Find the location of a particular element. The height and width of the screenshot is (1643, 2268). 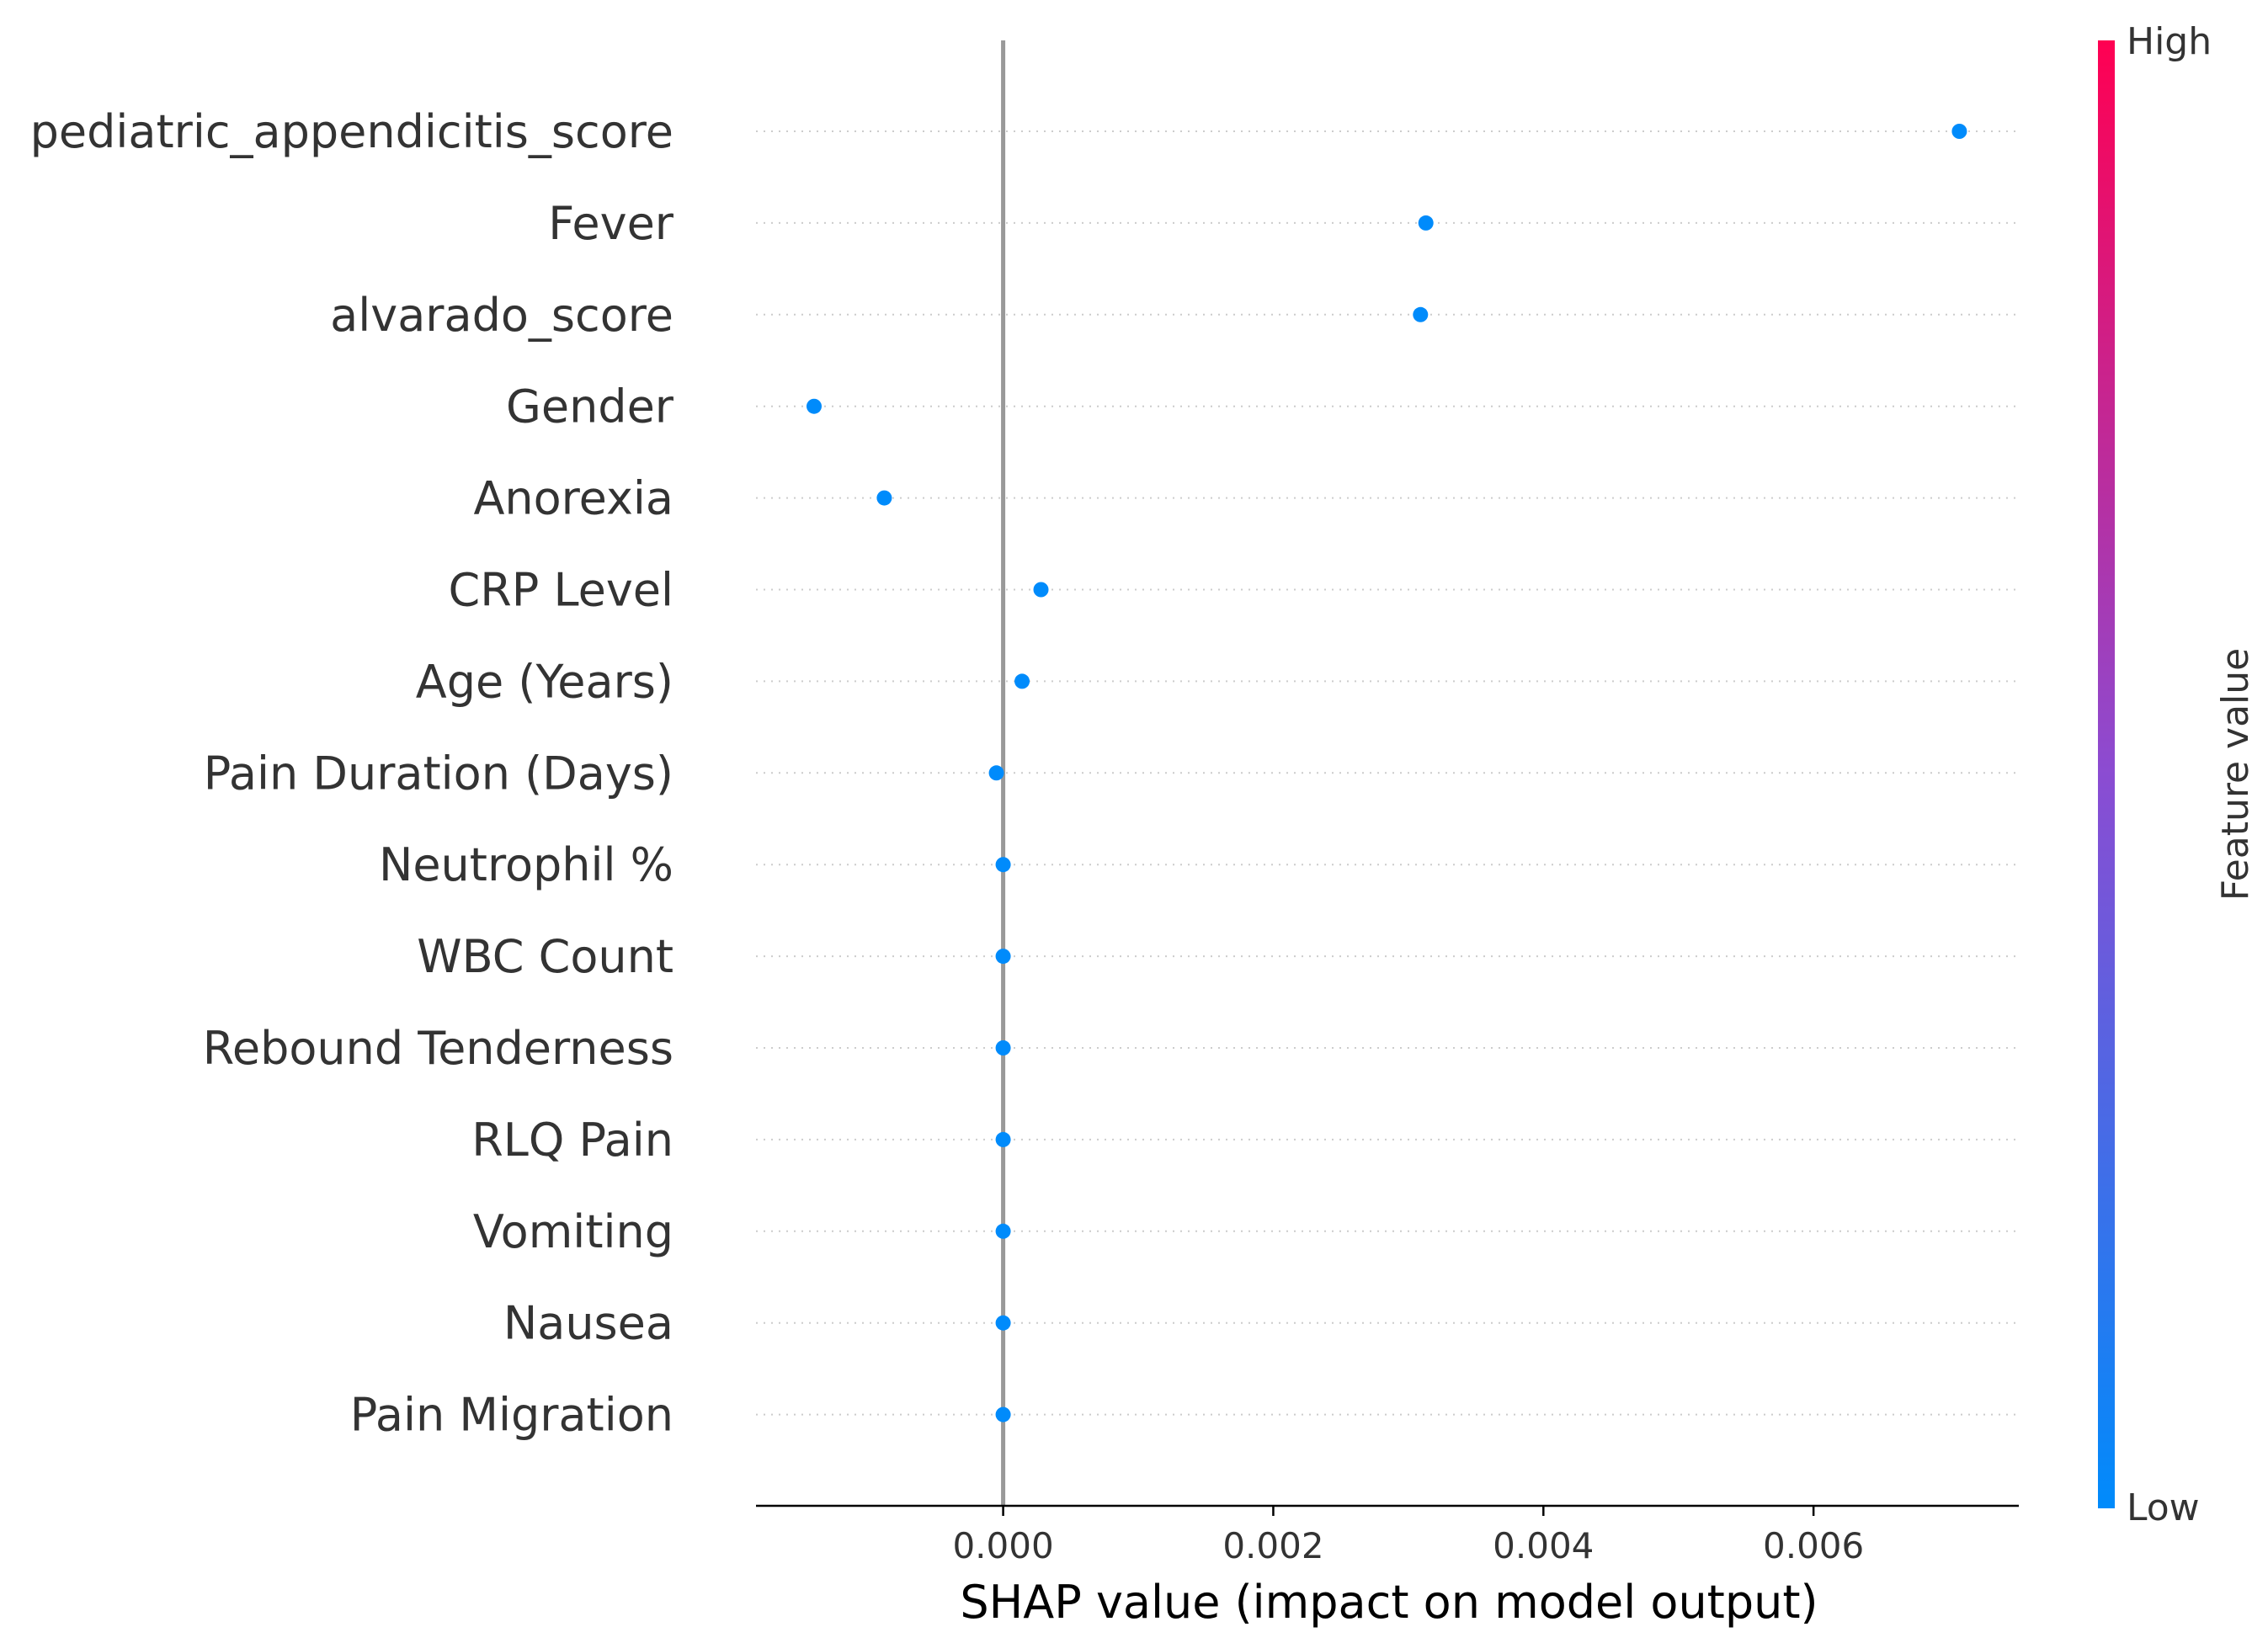

colorbar: High Low Feature value is located at coordinates (2177, 774).